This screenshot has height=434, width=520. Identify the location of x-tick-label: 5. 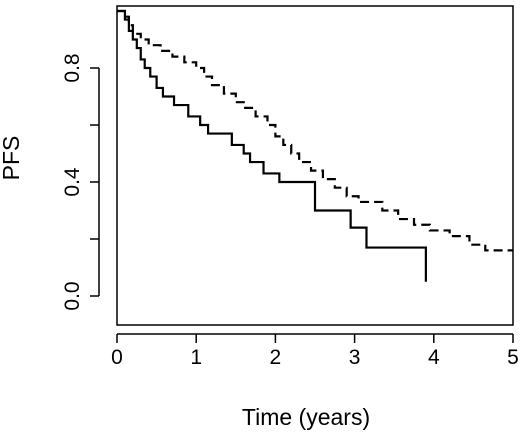
(513, 357).